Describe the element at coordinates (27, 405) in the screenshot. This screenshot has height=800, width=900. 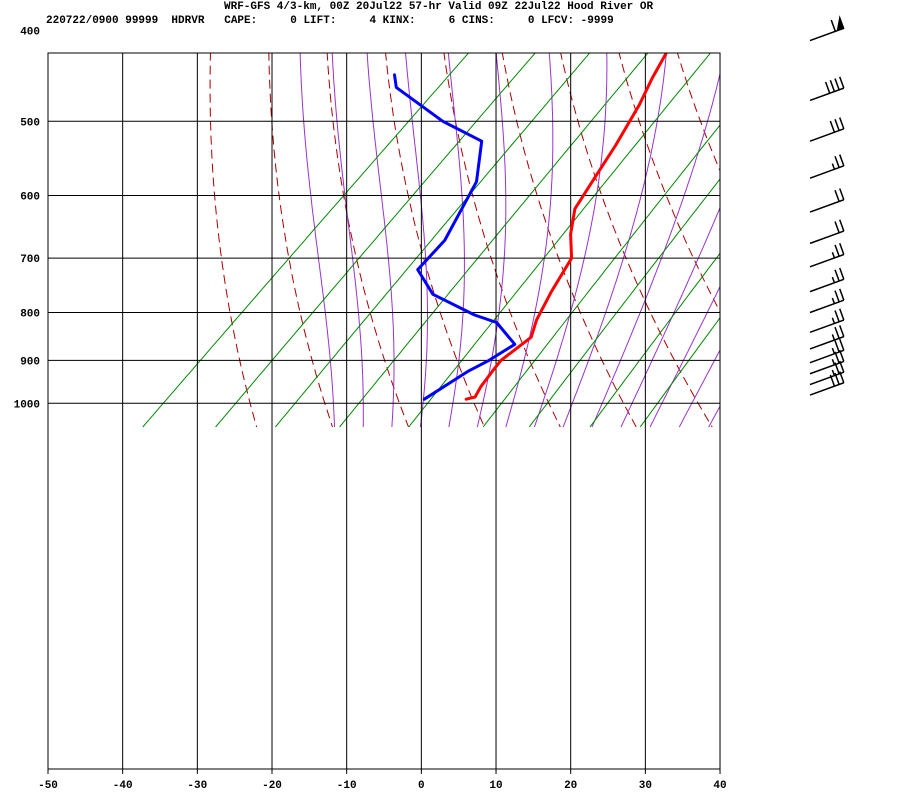
I see `y-tick-label: 1000` at that location.